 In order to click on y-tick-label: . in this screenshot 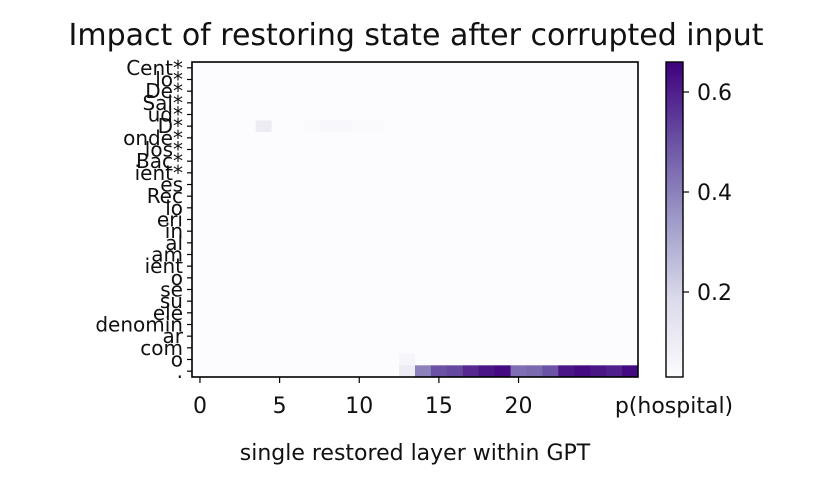, I will do `click(180, 371)`.